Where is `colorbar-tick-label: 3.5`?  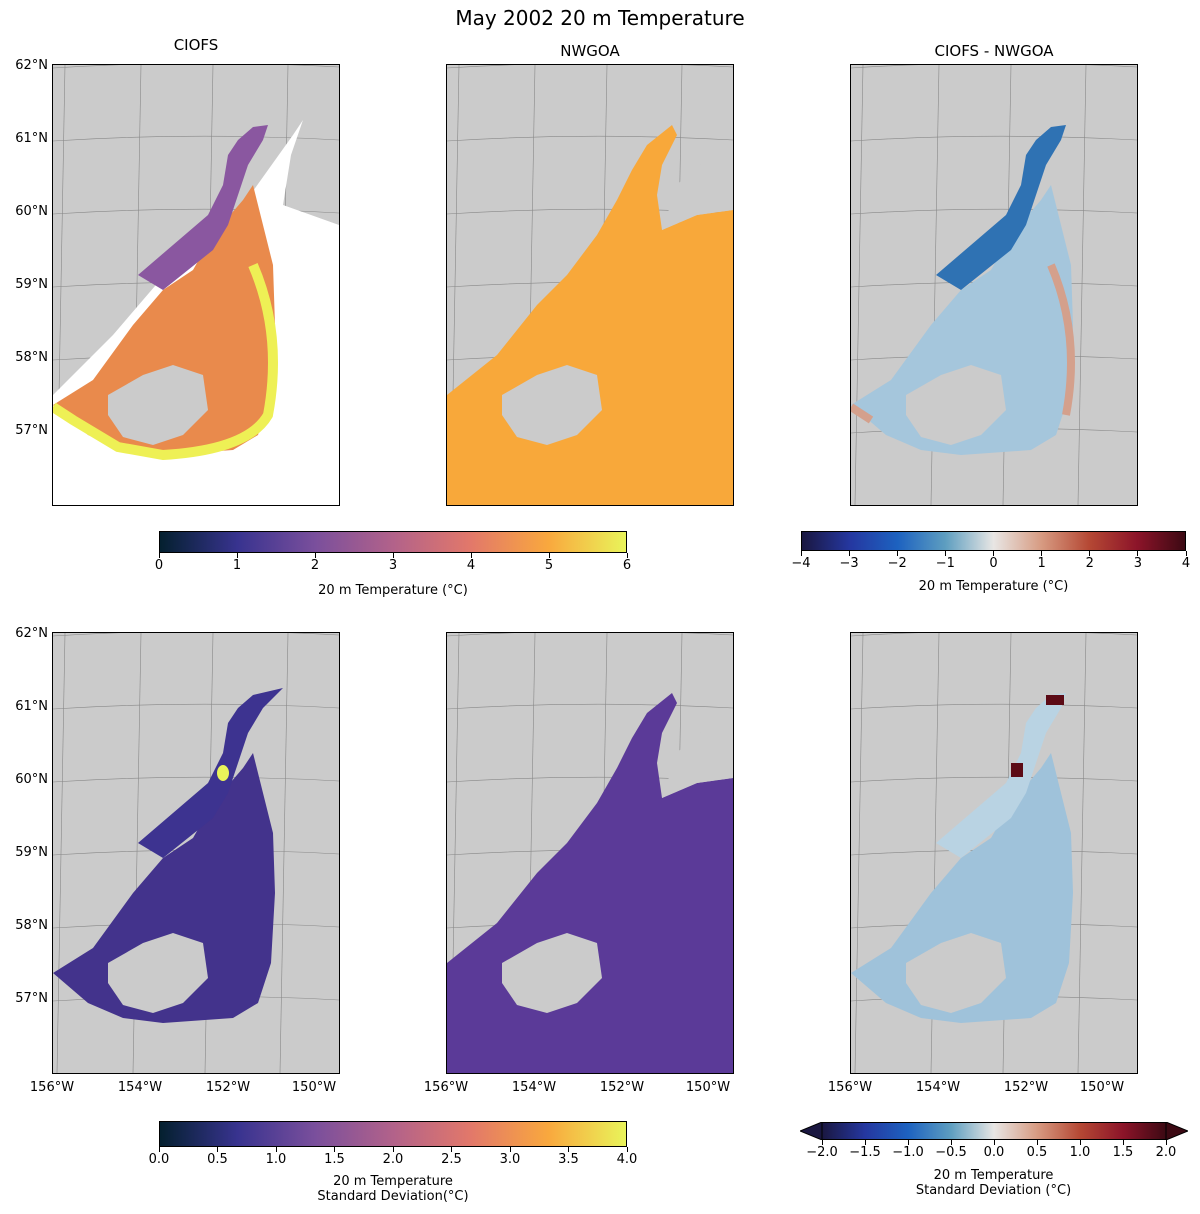
colorbar-tick-label: 3.5 is located at coordinates (568, 1159).